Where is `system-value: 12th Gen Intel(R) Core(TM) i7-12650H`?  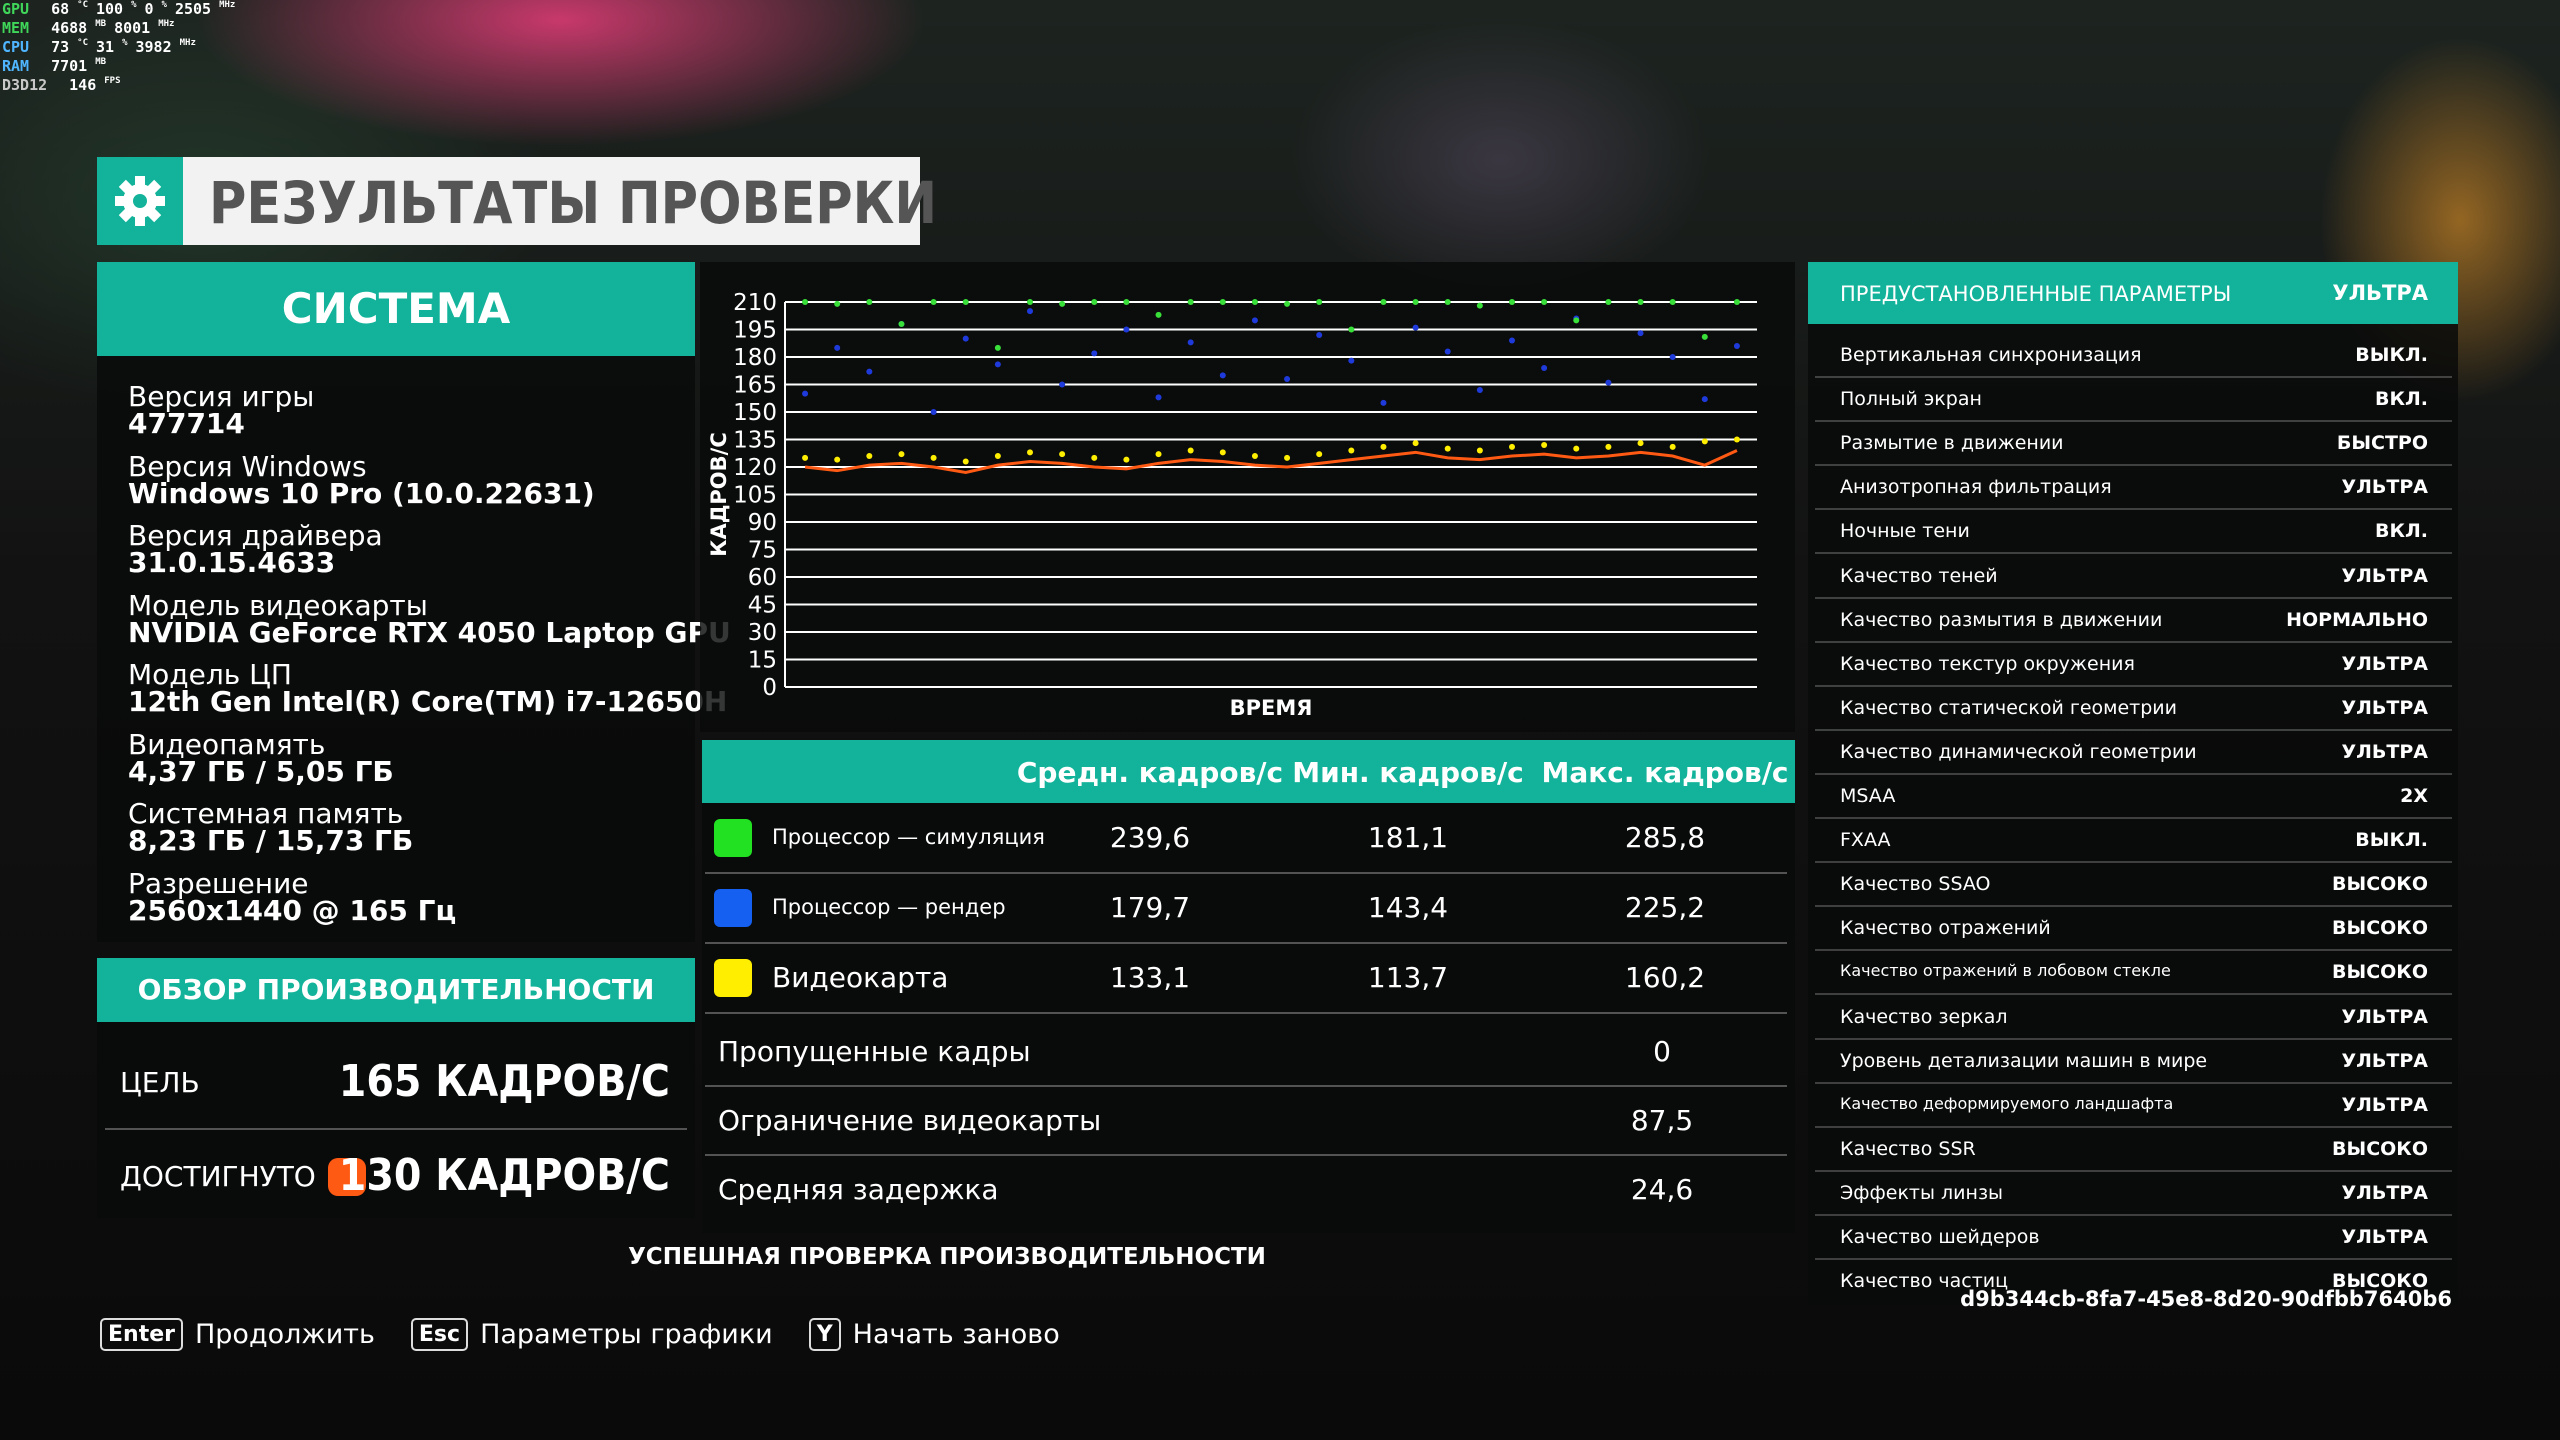
system-value: 12th Gen Intel(R) Core(TM) i7-12650H is located at coordinates (428, 701).